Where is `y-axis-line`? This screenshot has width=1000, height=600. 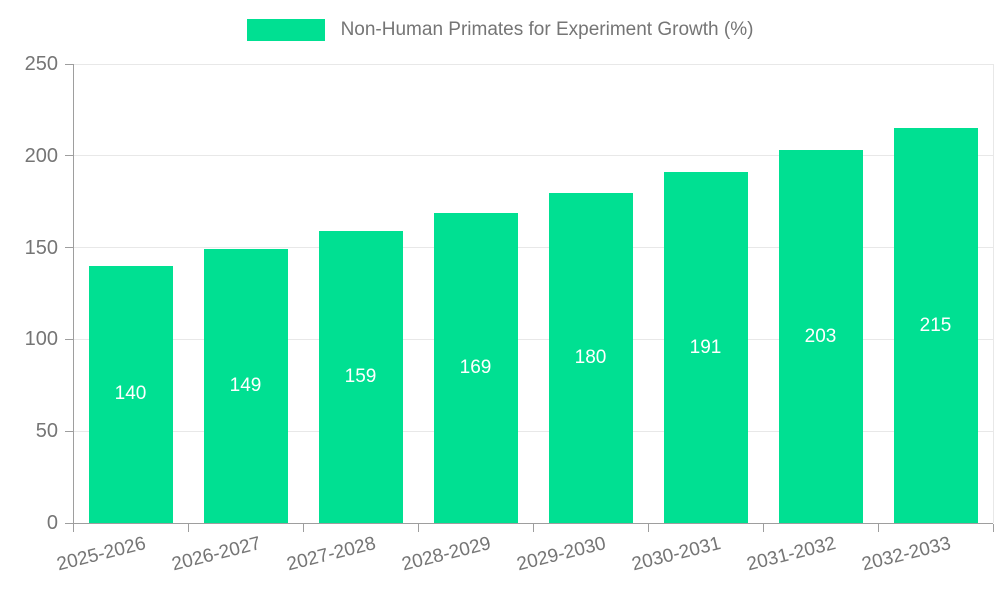
y-axis-line is located at coordinates (73, 297).